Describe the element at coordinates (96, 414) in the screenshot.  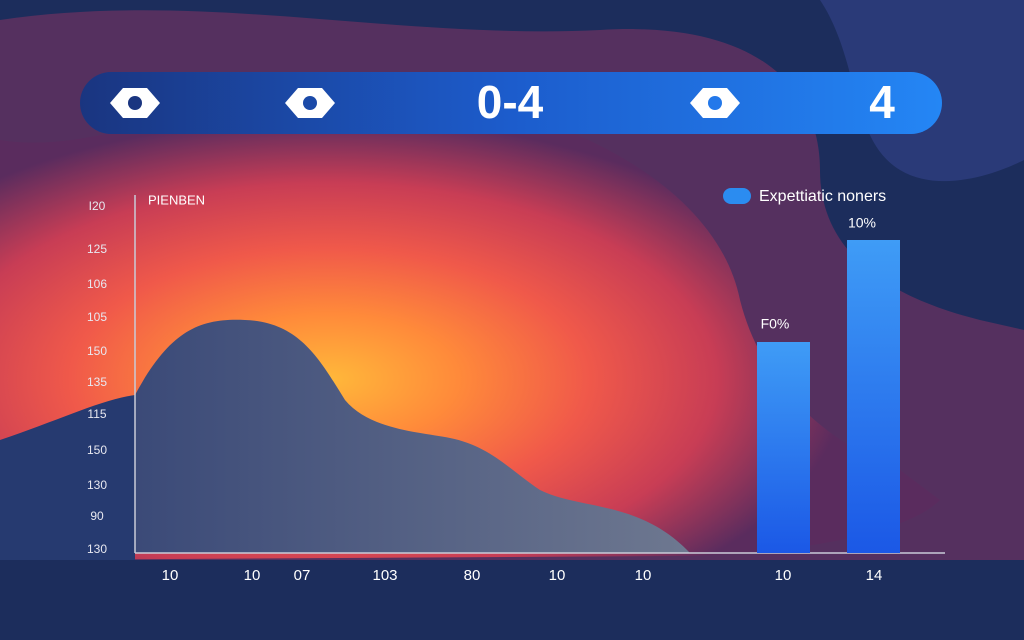
I see `y-label: 115` at that location.